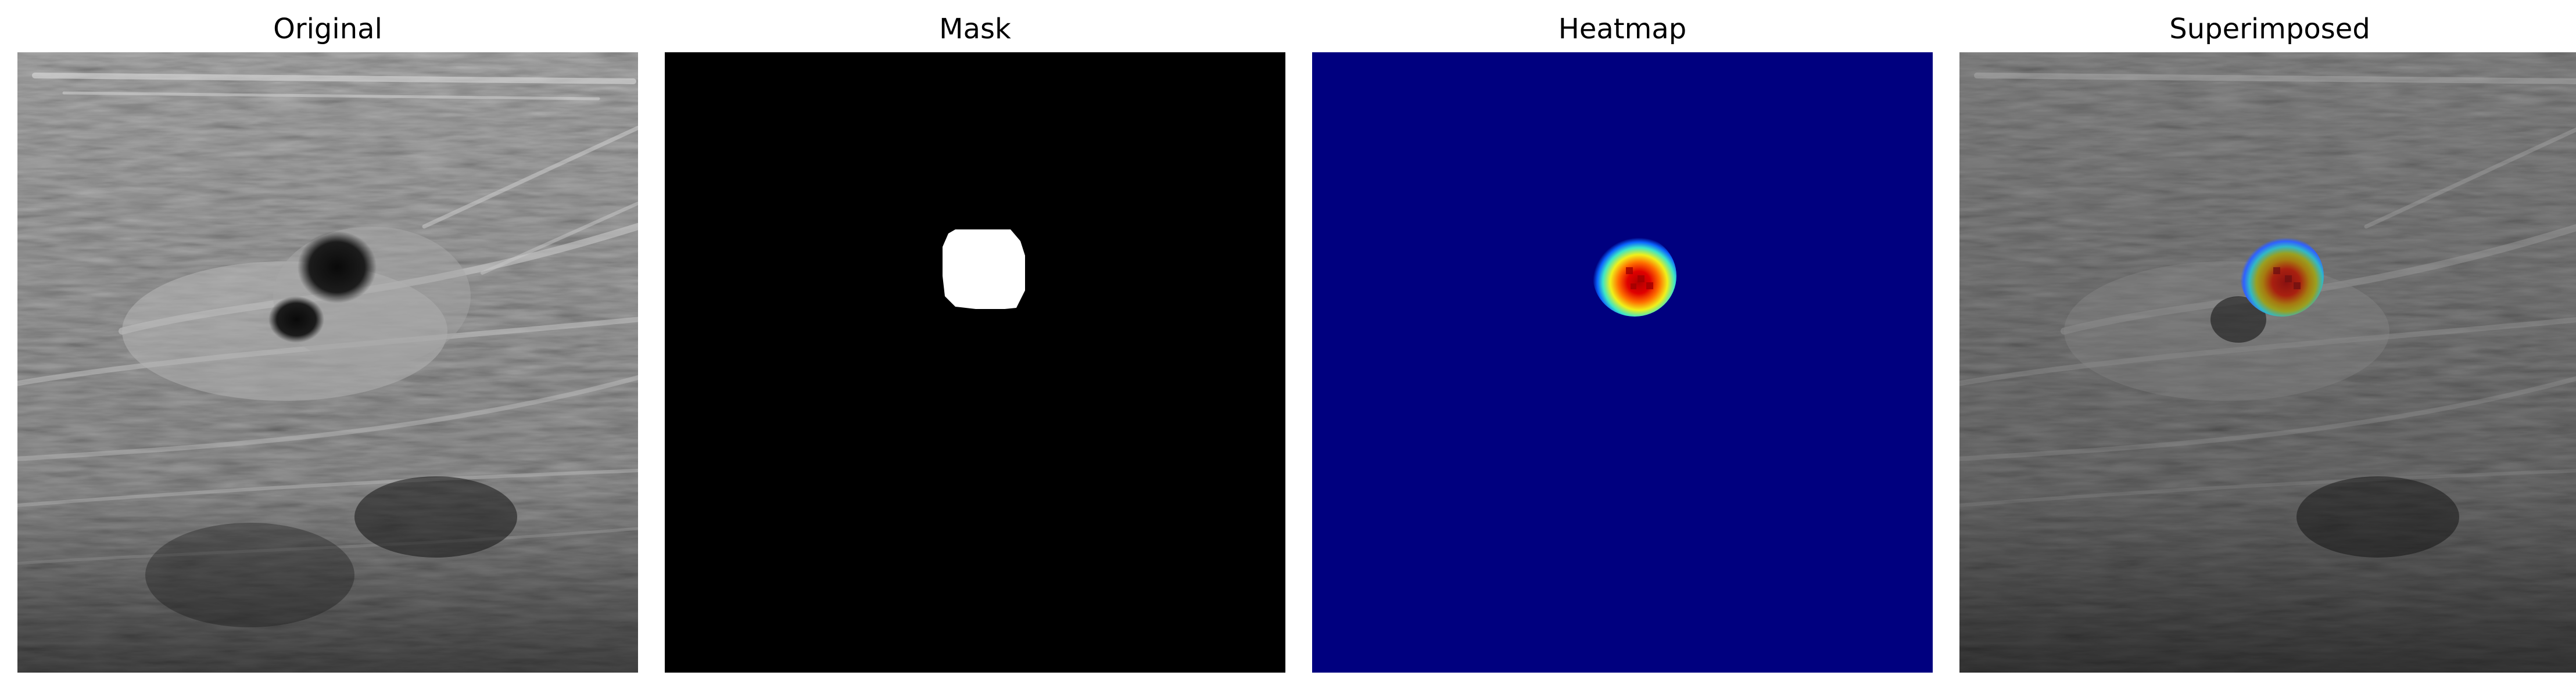 The height and width of the screenshot is (679, 2576). What do you see at coordinates (975, 29) in the screenshot?
I see `panel-title-mask: Mask` at bounding box center [975, 29].